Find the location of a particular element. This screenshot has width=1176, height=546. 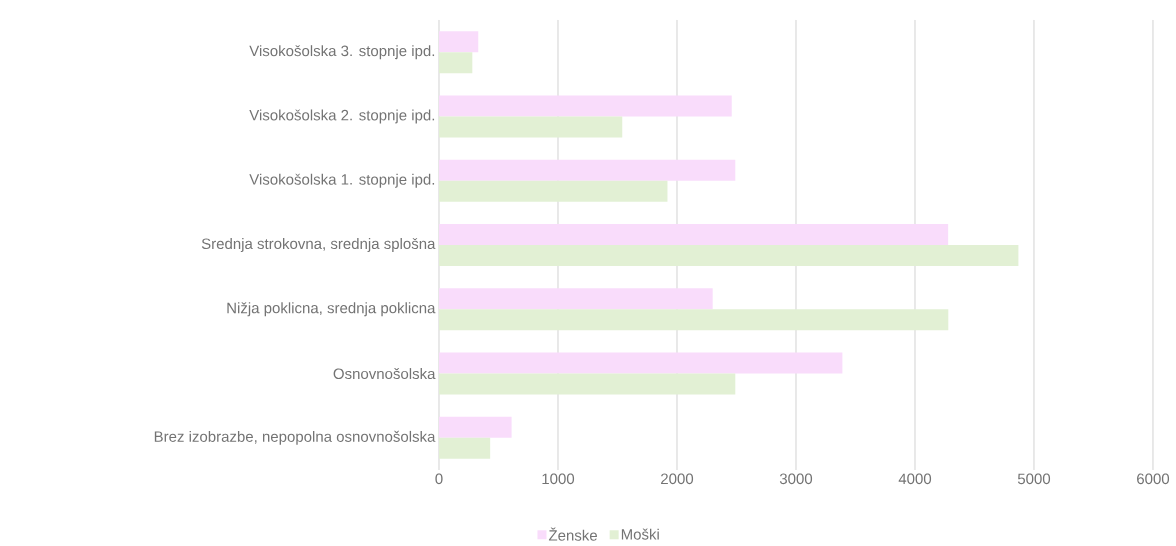

x-tick-label: 6000 is located at coordinates (1153, 479).